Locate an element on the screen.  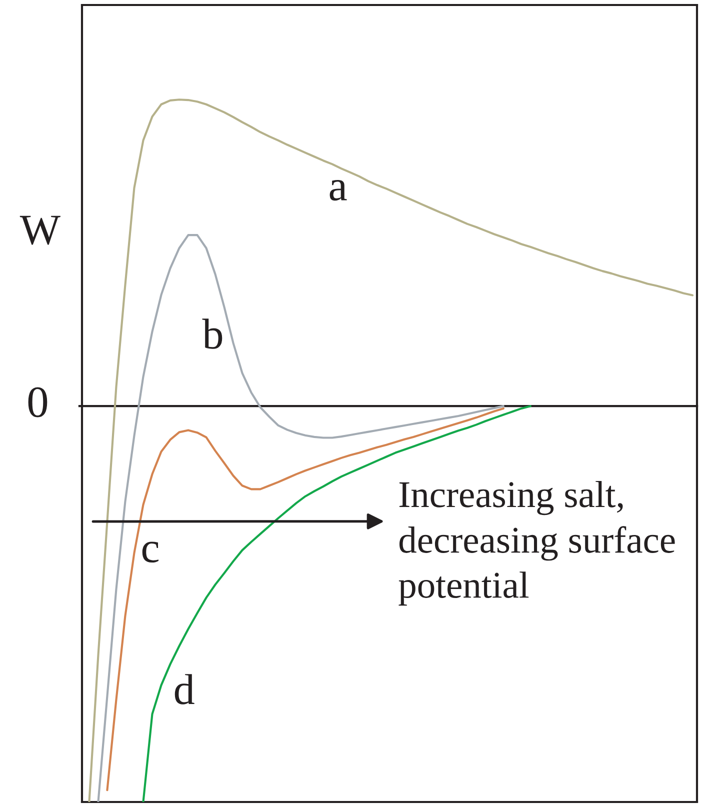
series-label: c is located at coordinates (150, 552).